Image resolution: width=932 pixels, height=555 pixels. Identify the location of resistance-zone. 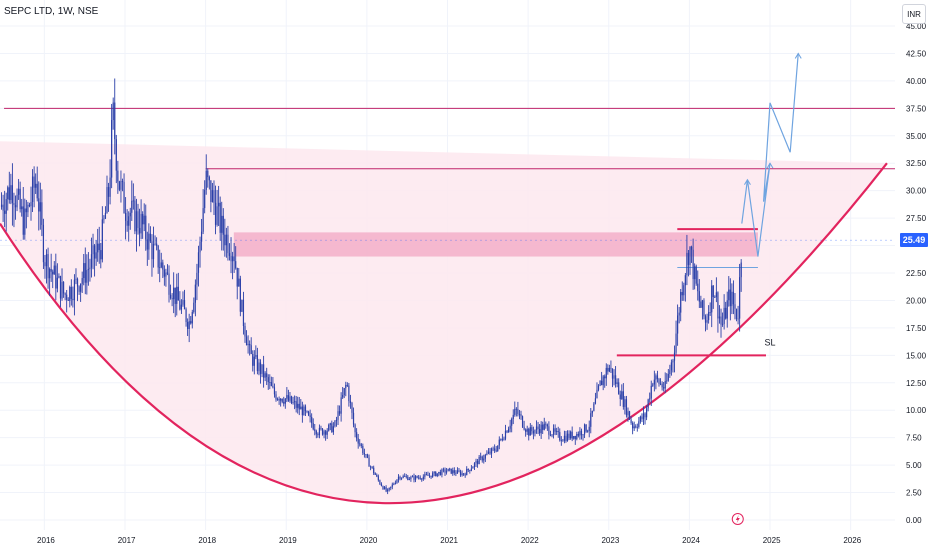
(495, 244).